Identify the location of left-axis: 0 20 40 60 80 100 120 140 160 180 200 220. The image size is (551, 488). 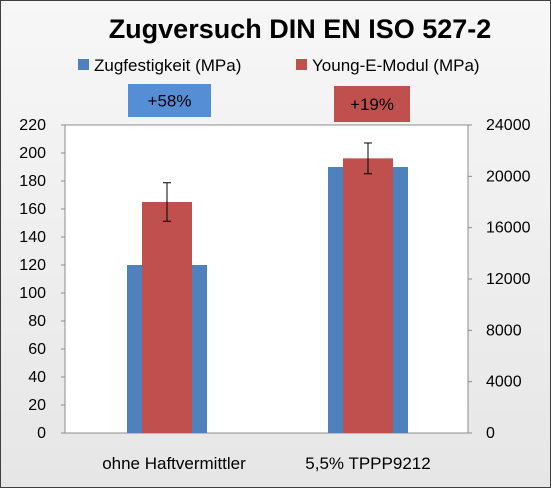
(42, 279).